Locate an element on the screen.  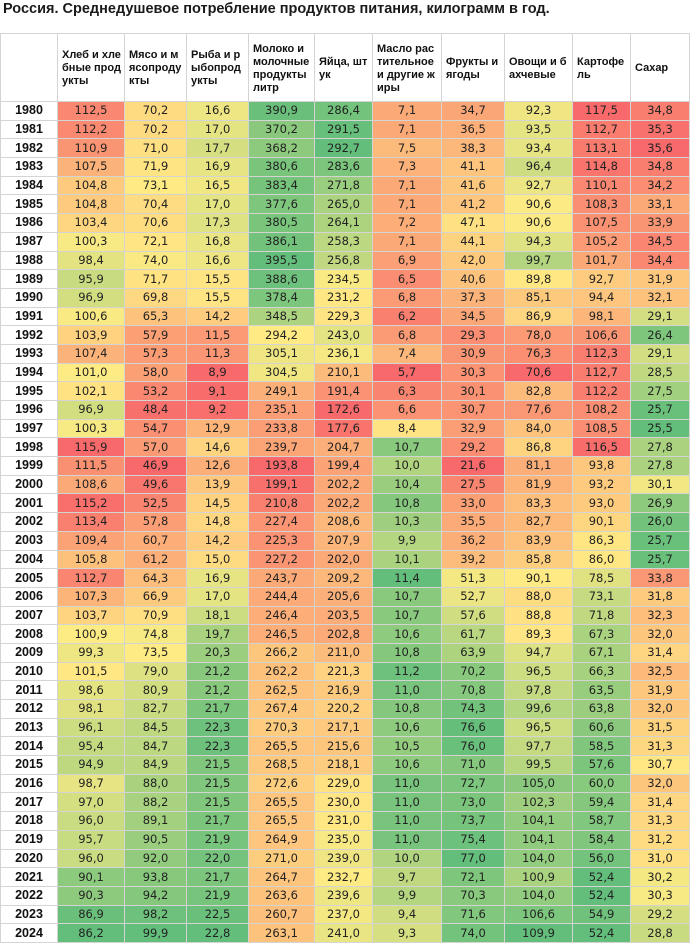
heatmap-cell: 21,9 is located at coordinates (217, 895).